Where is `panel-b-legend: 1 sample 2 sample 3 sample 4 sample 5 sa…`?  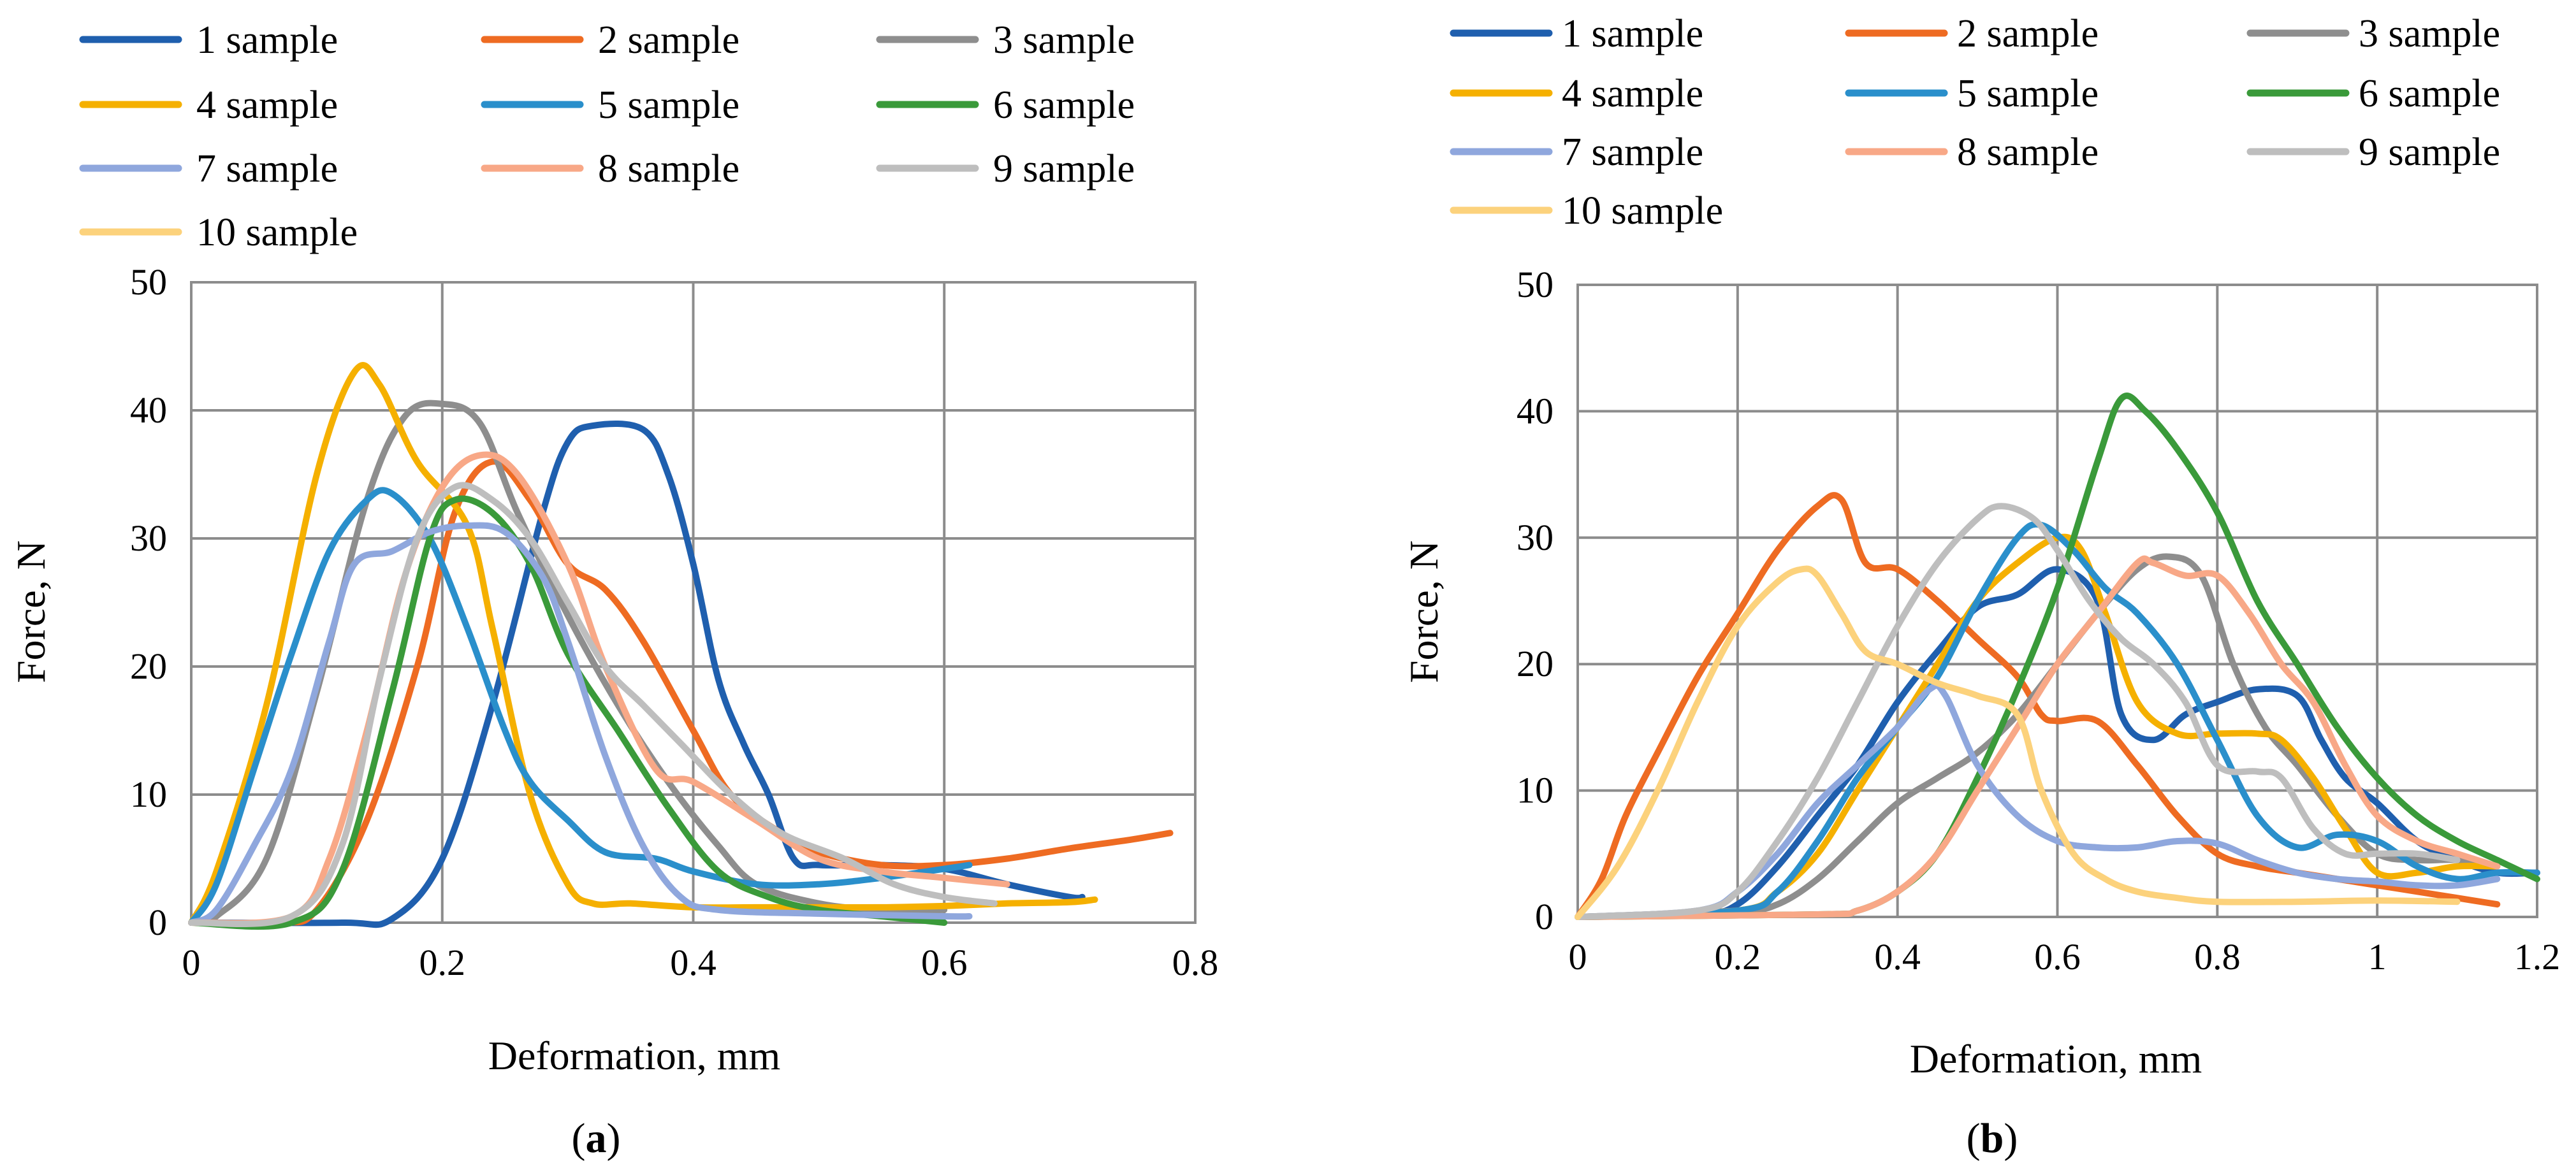 panel-b-legend: 1 sample 2 sample 3 sample 4 sample 5 sa… is located at coordinates (1975, 122).